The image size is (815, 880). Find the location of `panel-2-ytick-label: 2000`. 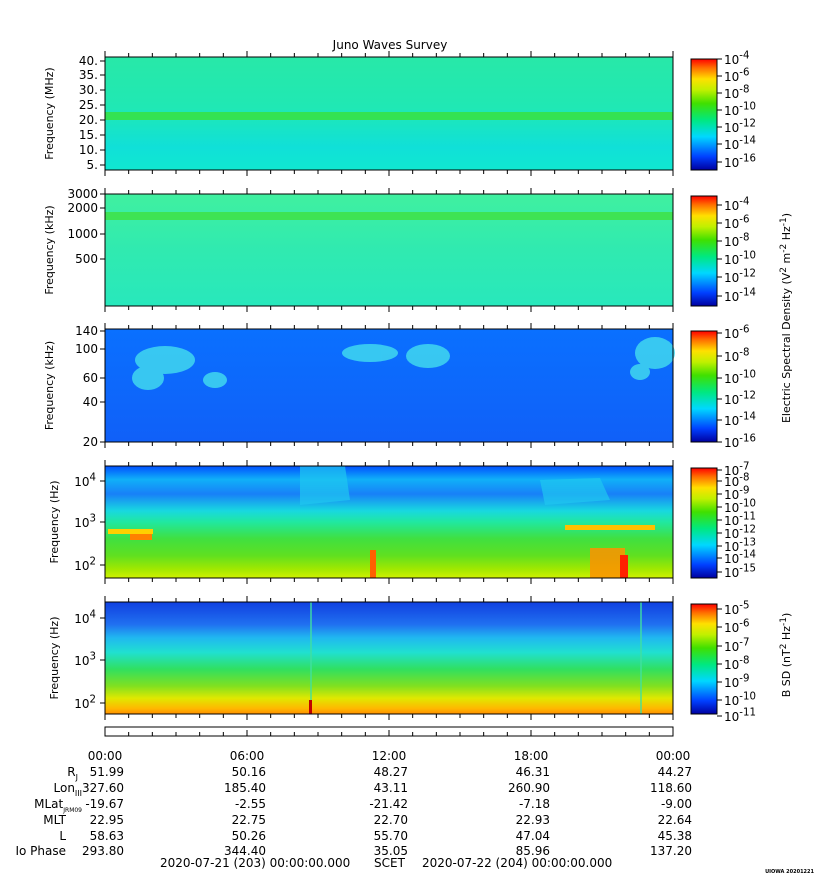

panel-2-ytick-label: 2000 is located at coordinates (82, 208).